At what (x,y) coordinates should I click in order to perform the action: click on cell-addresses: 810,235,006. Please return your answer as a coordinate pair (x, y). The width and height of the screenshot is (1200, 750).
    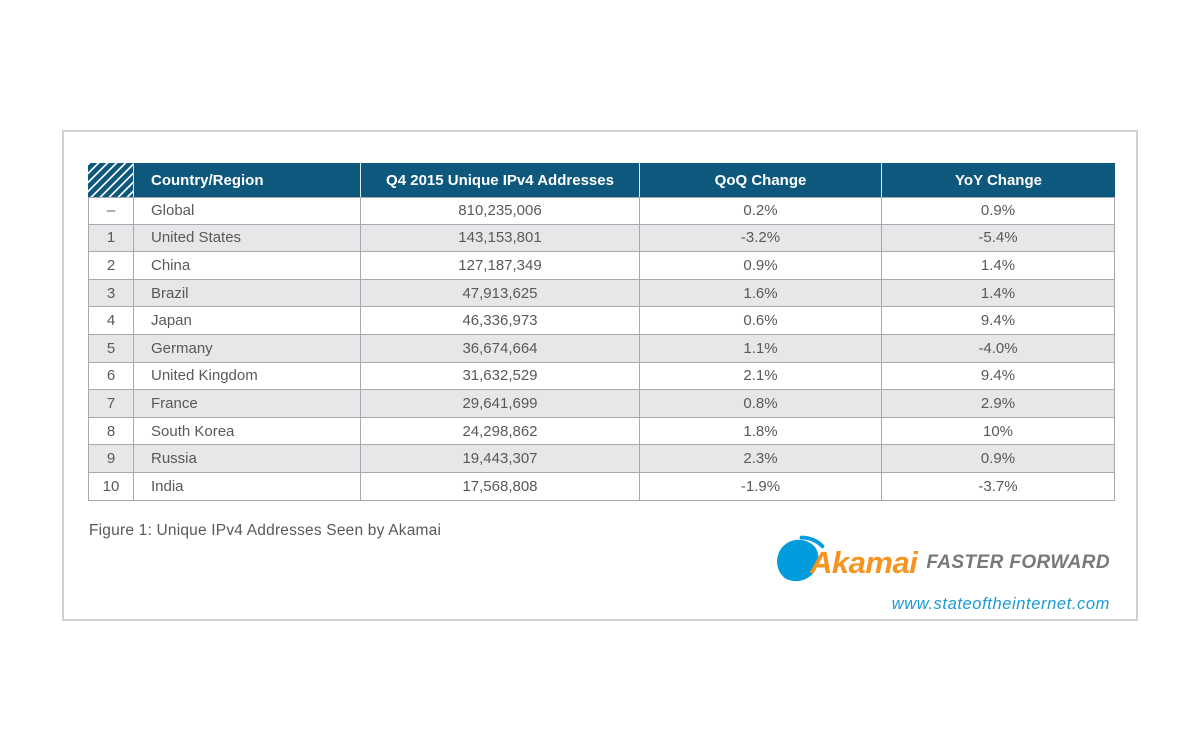
    Looking at the image, I should click on (499, 211).